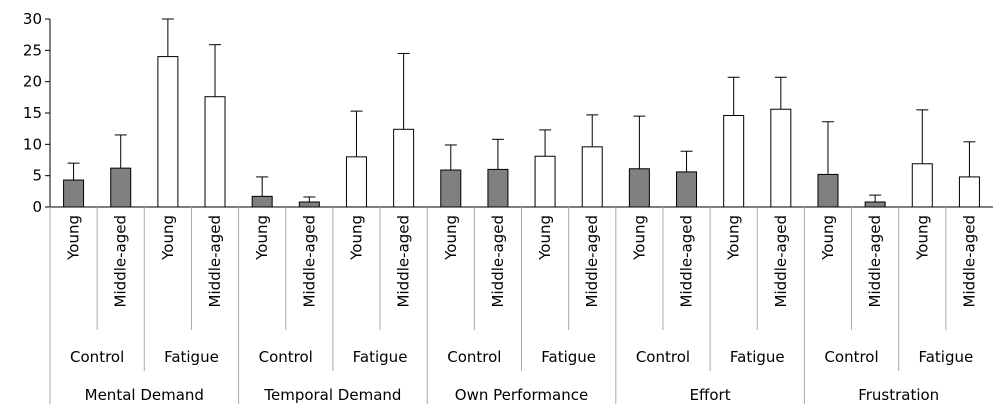 Image resolution: width=993 pixels, height=404 pixels. Describe the element at coordinates (121, 187) in the screenshot. I see `bar-mental-demand-control-middle-aged` at that location.